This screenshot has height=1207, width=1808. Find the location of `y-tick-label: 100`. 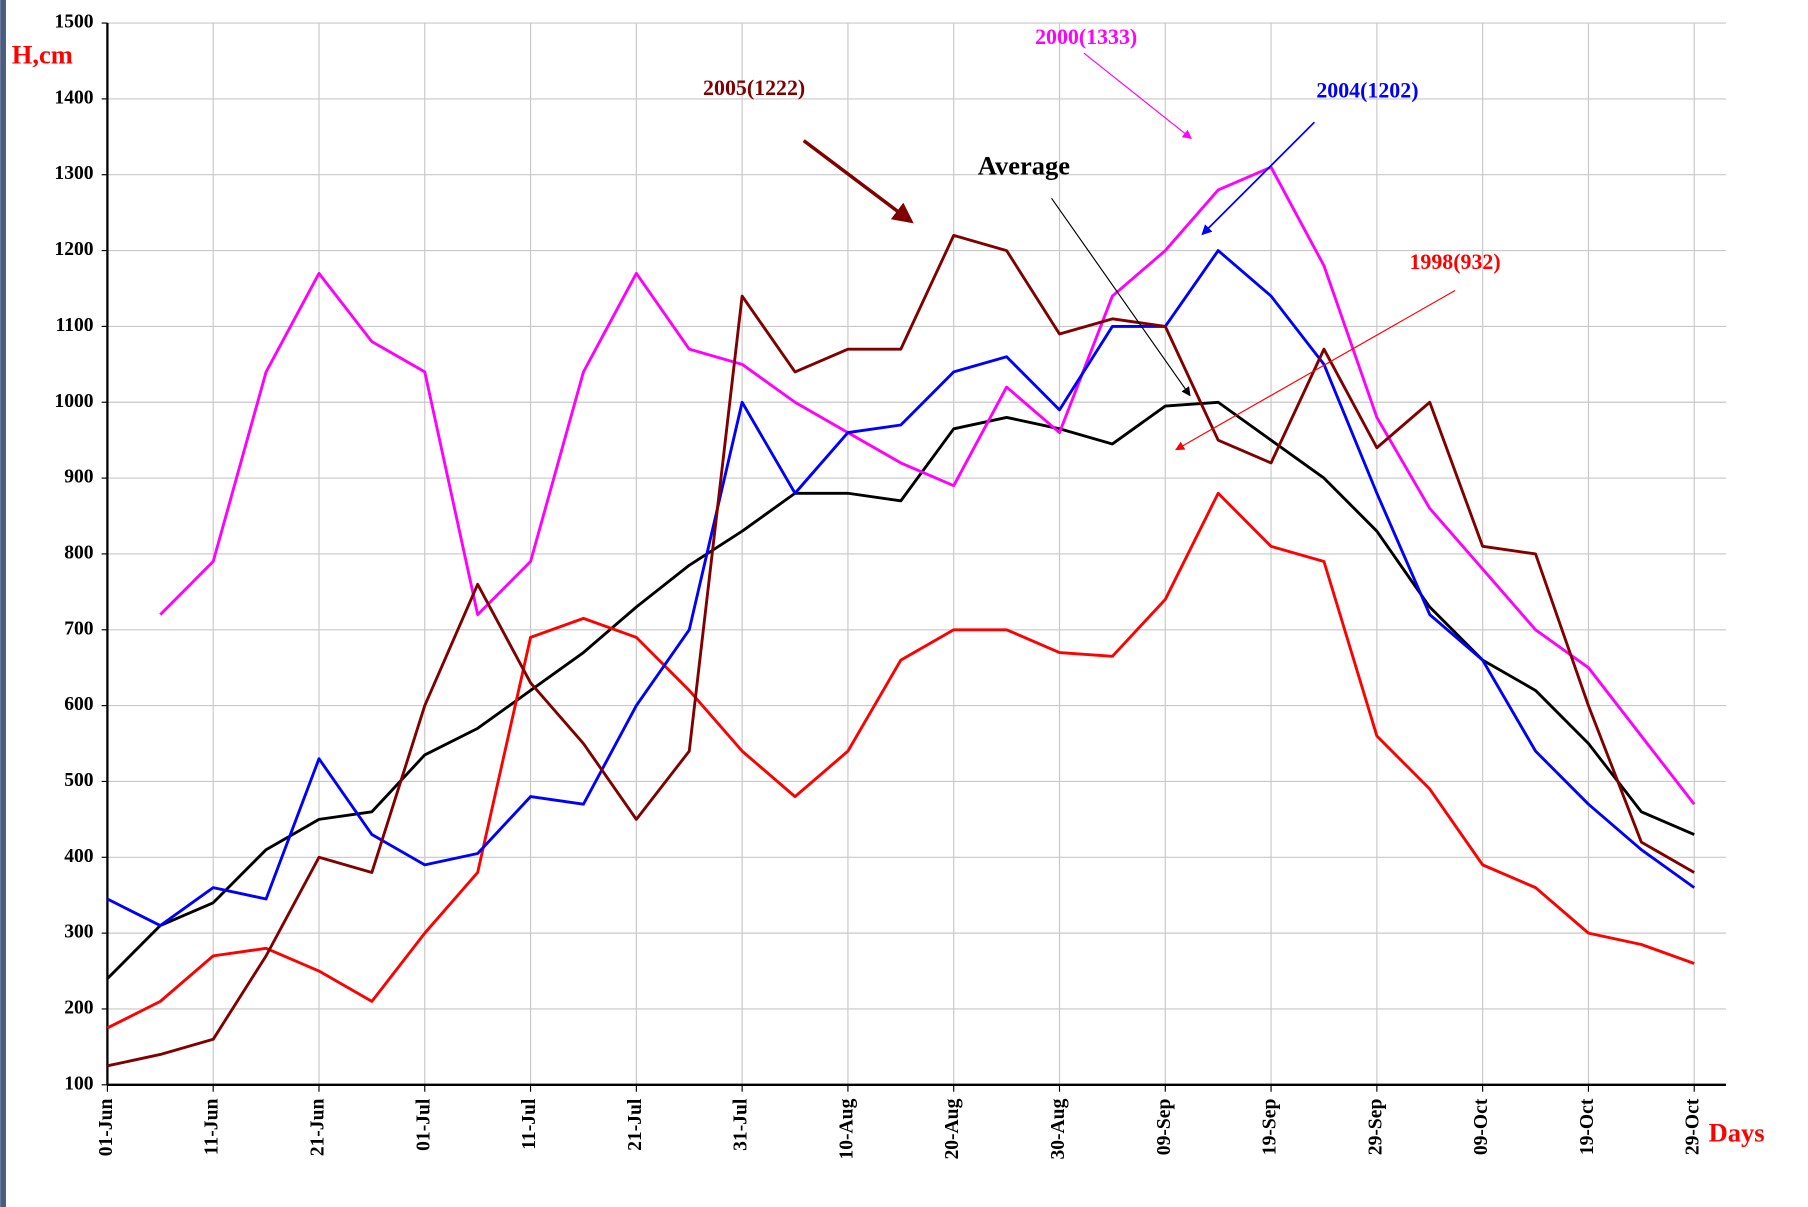

y-tick-label: 100 is located at coordinates (79, 1083).